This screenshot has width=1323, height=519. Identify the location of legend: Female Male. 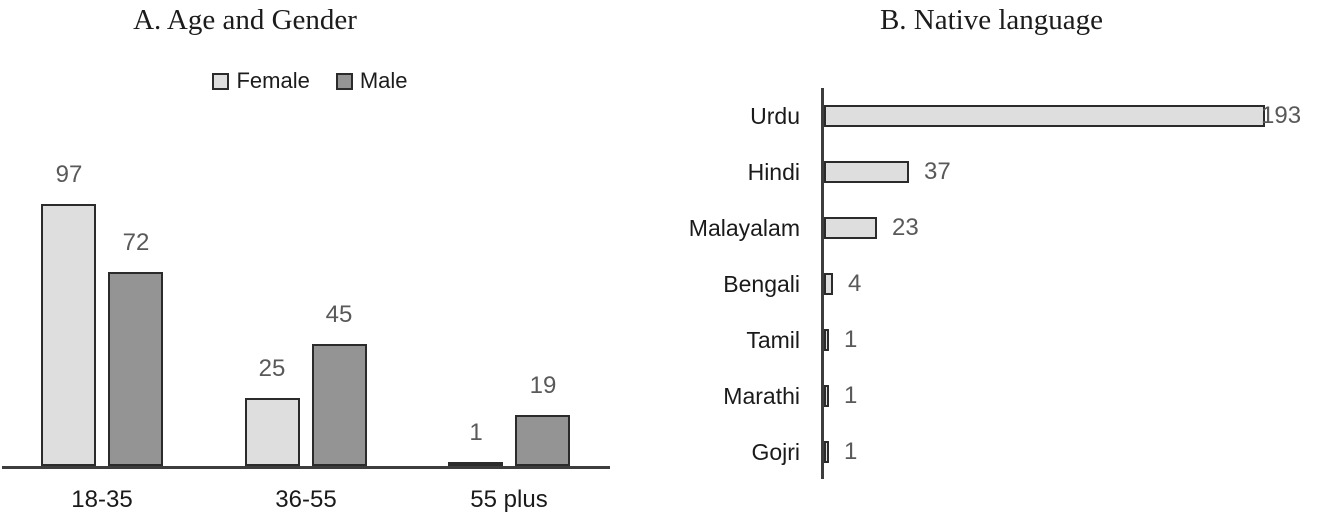
(310, 81).